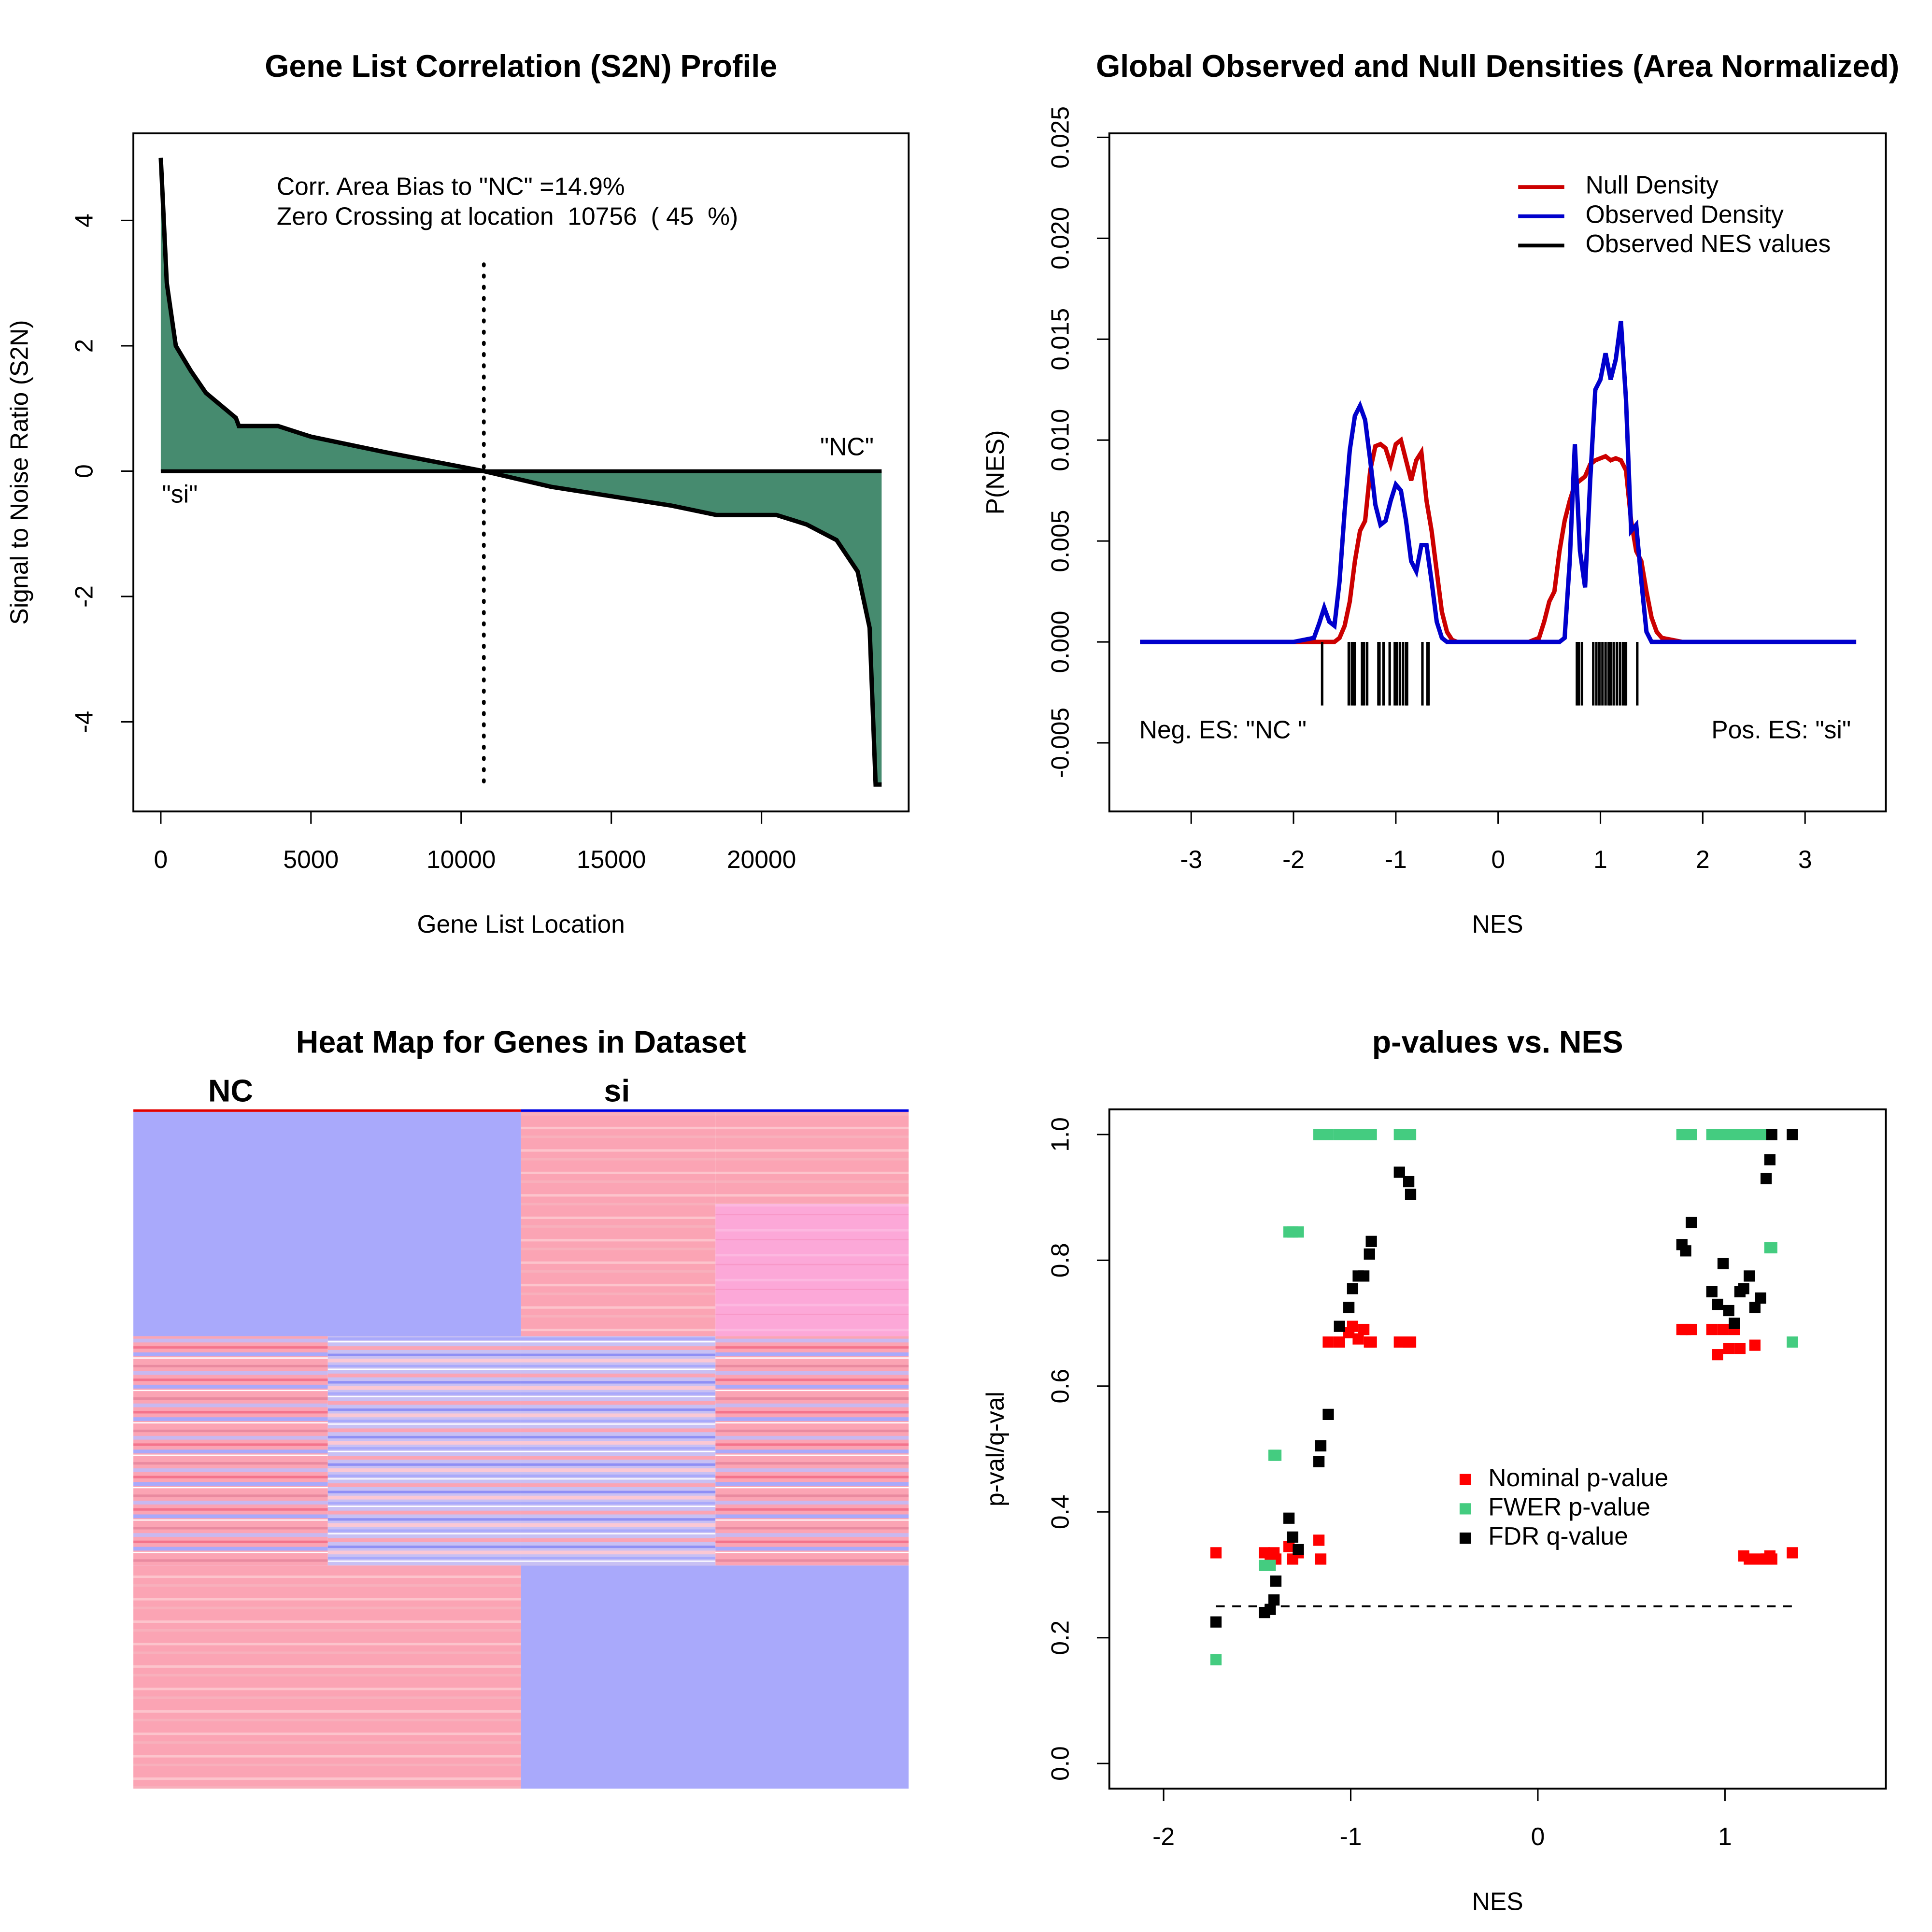 This screenshot has width=1932, height=1932. What do you see at coordinates (1060, 1511) in the screenshot?
I see `y-tick-label: 0.4` at bounding box center [1060, 1511].